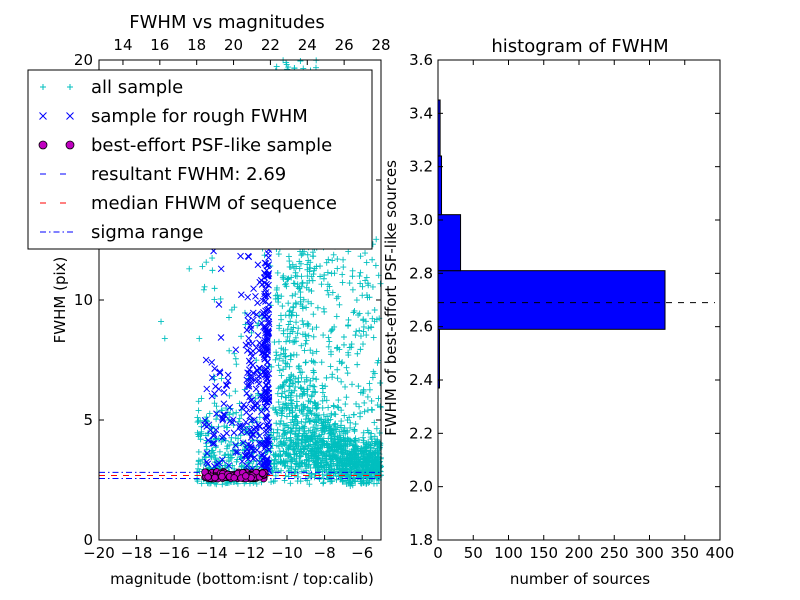 The image size is (800, 600). What do you see at coordinates (421, 540) in the screenshot?
I see `histogram-y-tick-label: 1.8` at bounding box center [421, 540].